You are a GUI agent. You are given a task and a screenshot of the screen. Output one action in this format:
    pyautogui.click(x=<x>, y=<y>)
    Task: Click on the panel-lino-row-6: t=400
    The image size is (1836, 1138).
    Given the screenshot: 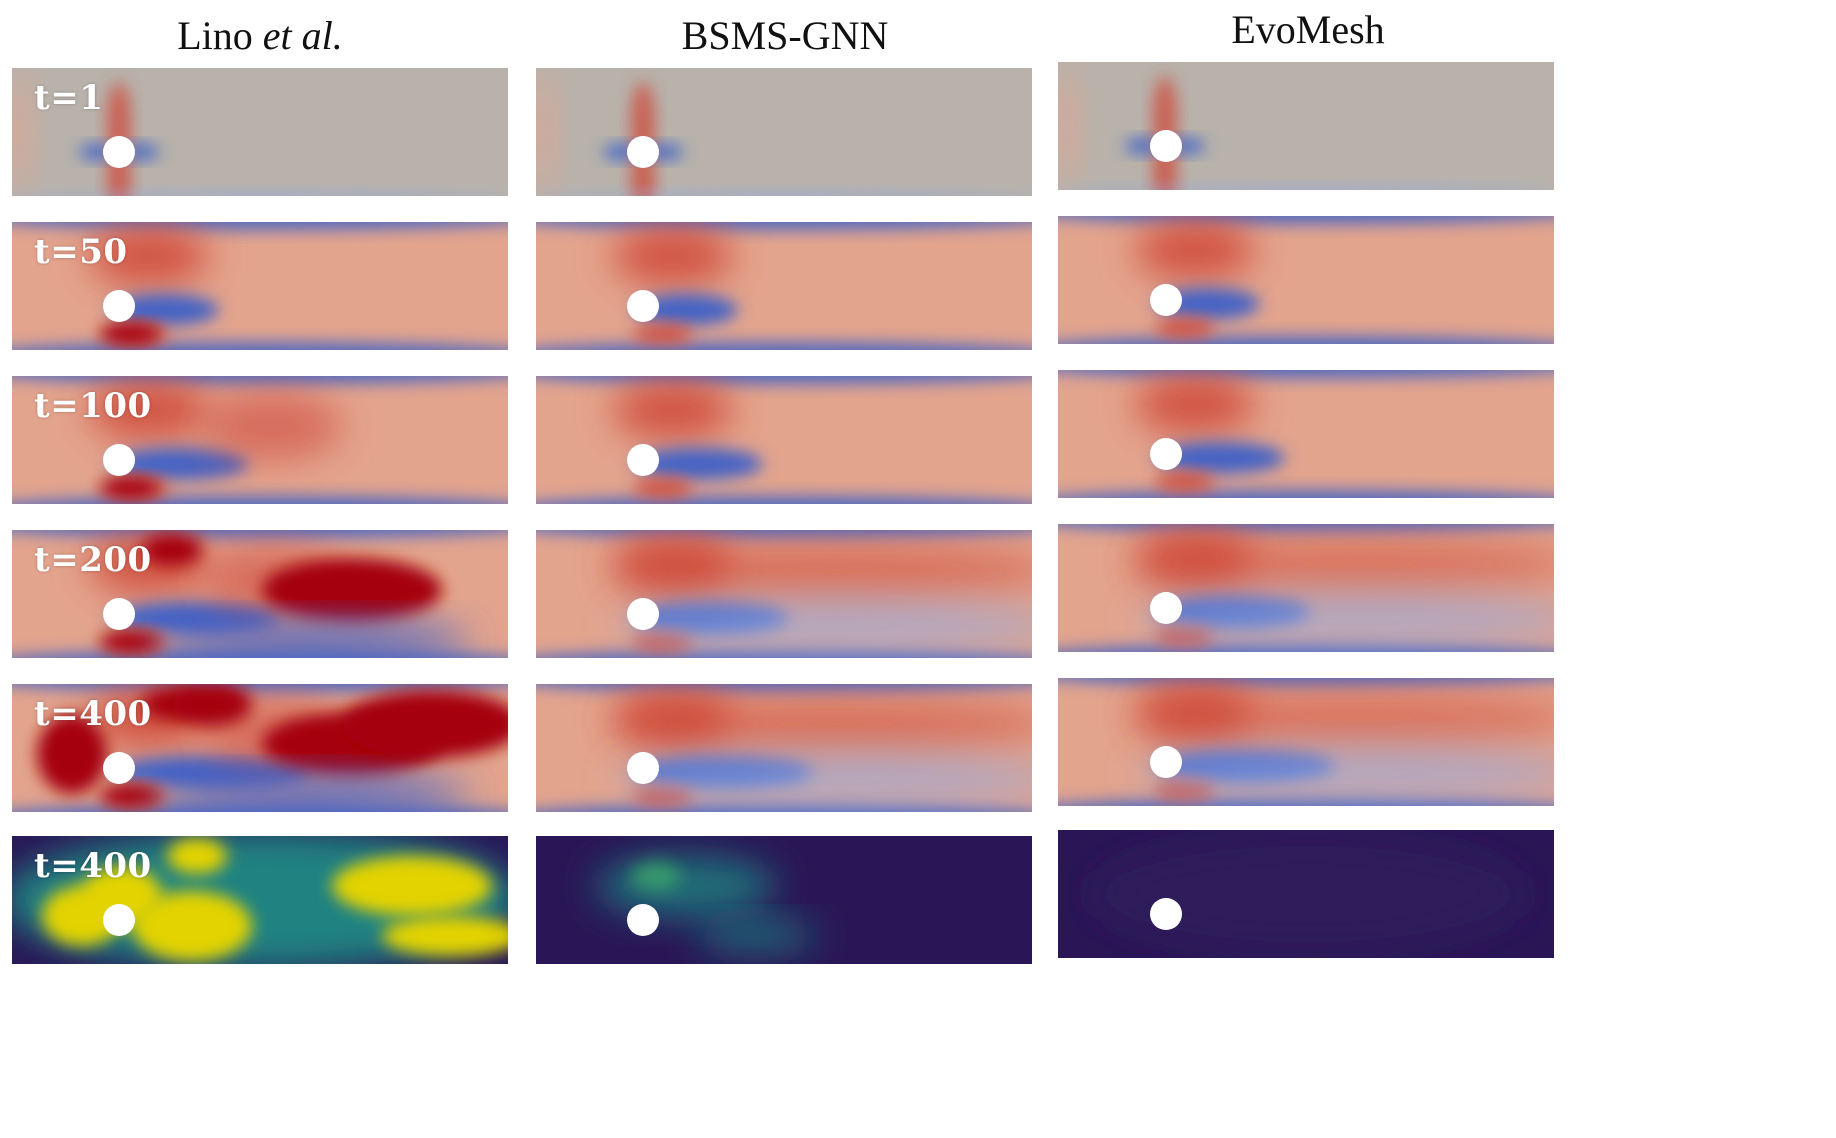 What is the action you would take?
    pyautogui.click(x=260, y=900)
    